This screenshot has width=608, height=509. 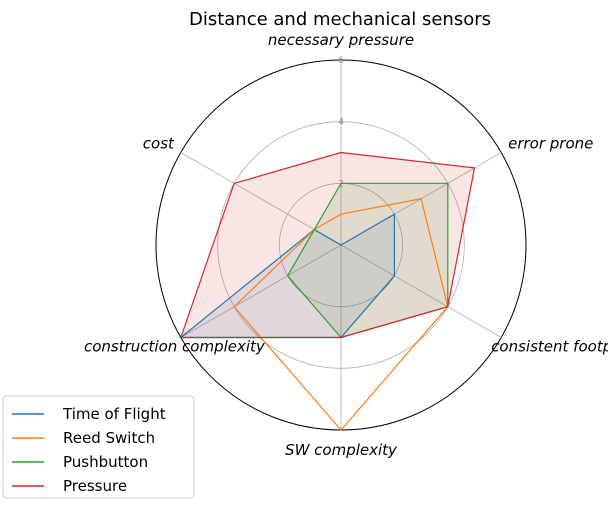 I want to click on spoke-construction-complexity, so click(x=261, y=291).